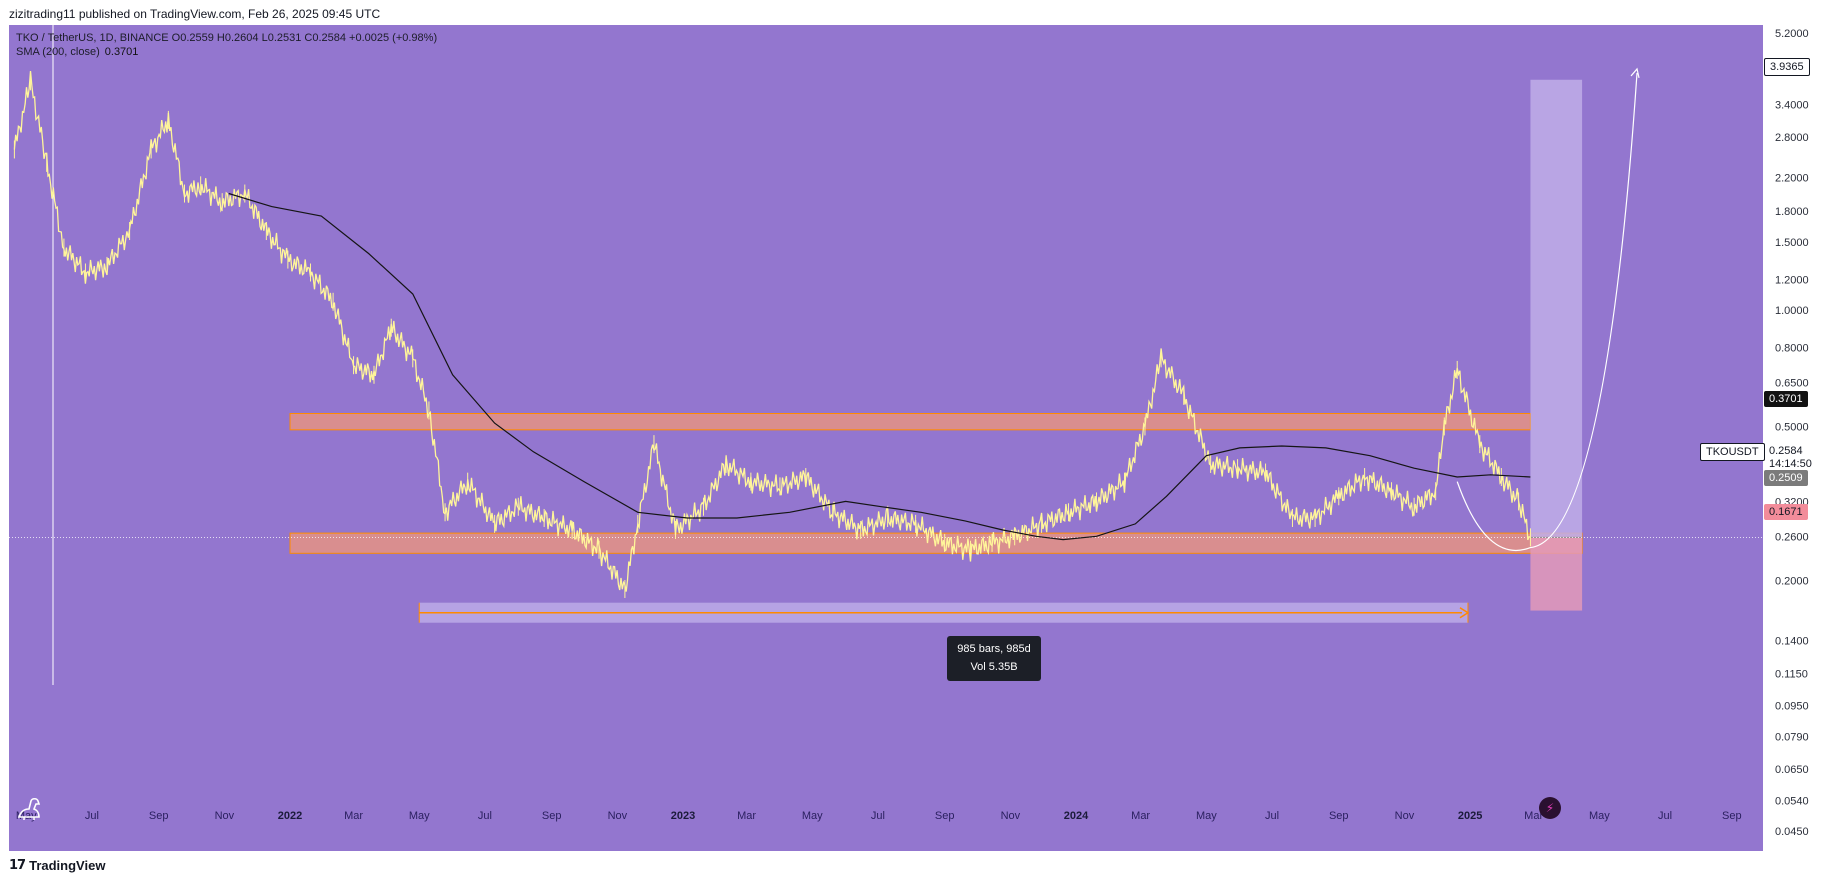  What do you see at coordinates (1076, 816) in the screenshot?
I see `x-tick-label: 2024` at bounding box center [1076, 816].